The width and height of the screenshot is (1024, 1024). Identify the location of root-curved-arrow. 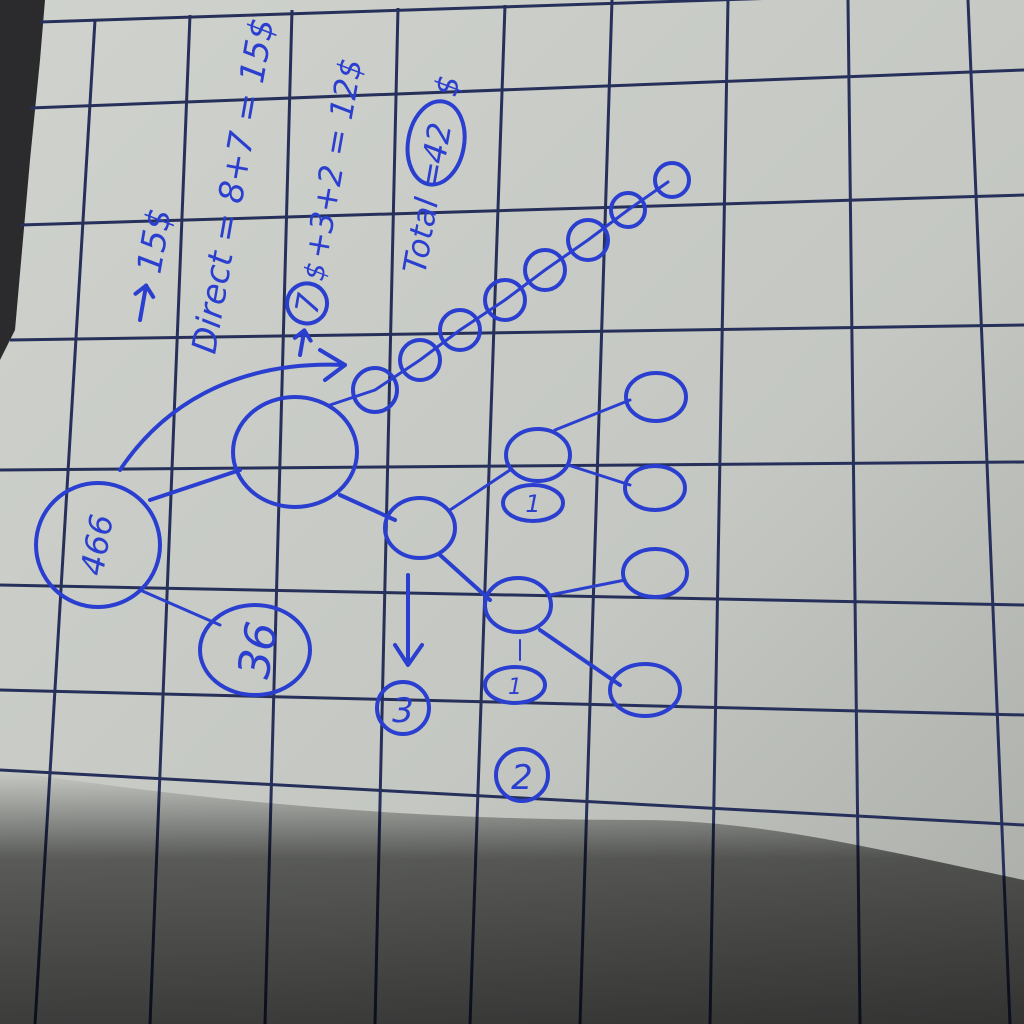
(232, 417).